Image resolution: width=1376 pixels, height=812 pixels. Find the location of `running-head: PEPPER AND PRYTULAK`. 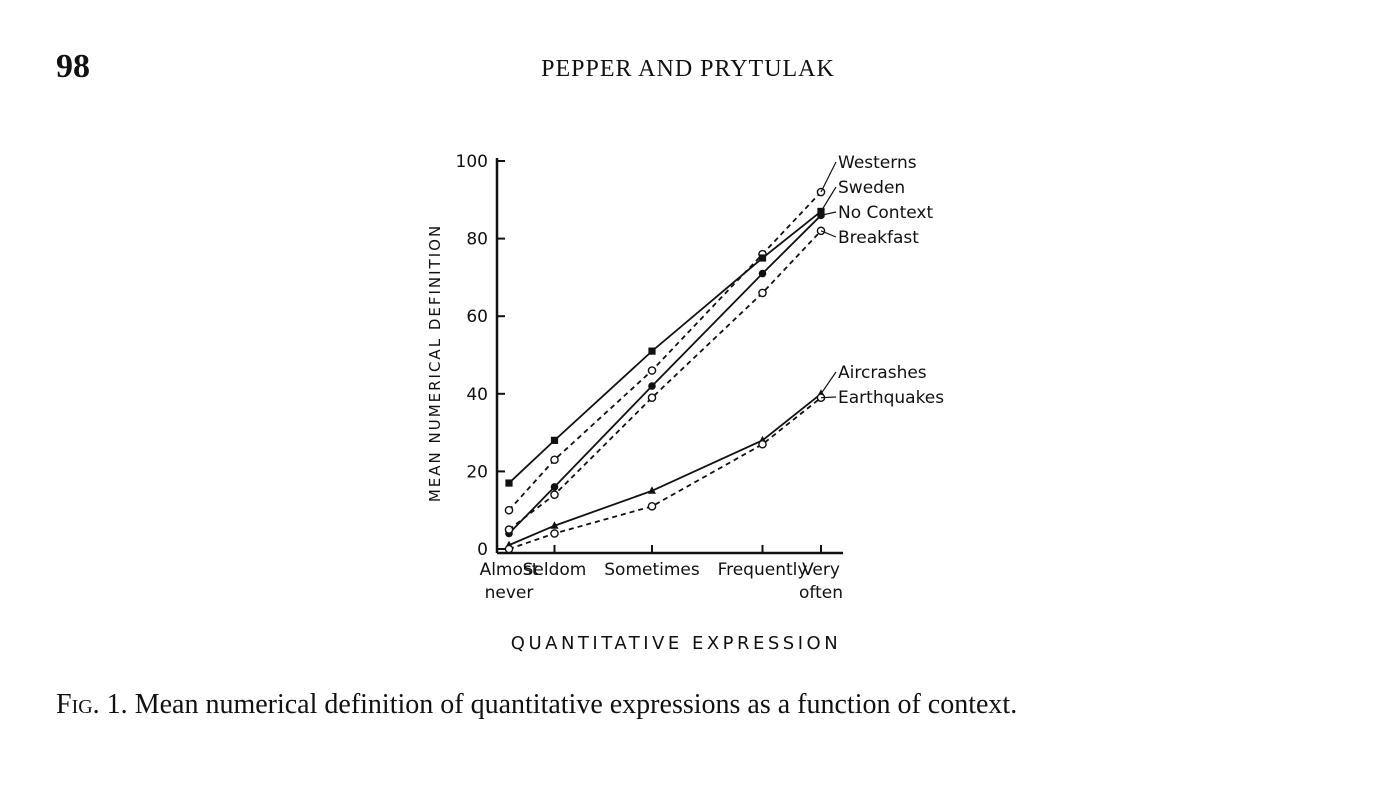

running-head: PEPPER AND PRYTULAK is located at coordinates (688, 69).